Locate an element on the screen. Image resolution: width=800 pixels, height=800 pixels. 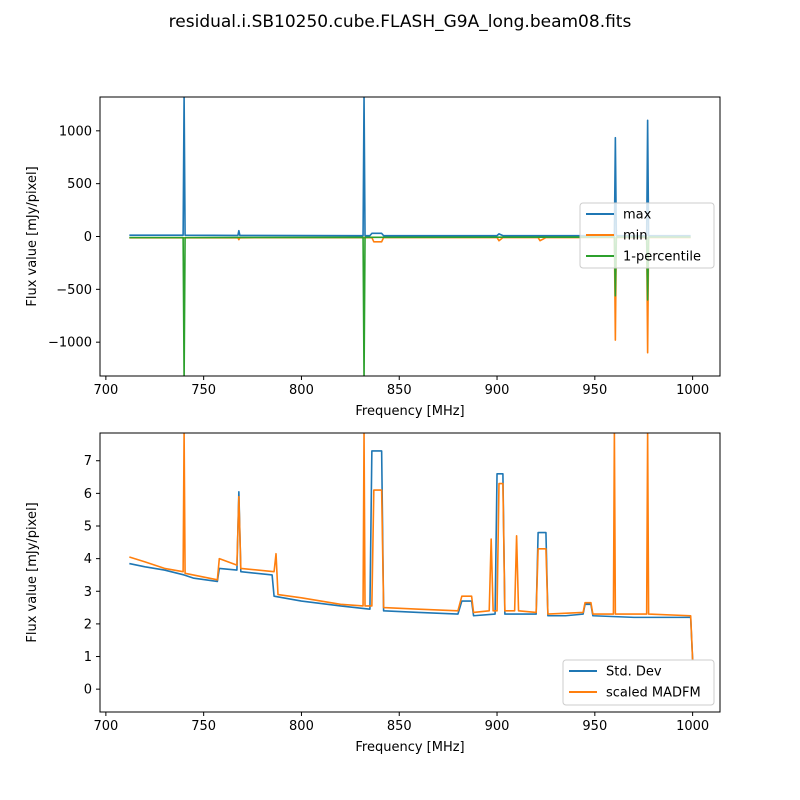
legend: max min 1-percentile is located at coordinates (647, 235).